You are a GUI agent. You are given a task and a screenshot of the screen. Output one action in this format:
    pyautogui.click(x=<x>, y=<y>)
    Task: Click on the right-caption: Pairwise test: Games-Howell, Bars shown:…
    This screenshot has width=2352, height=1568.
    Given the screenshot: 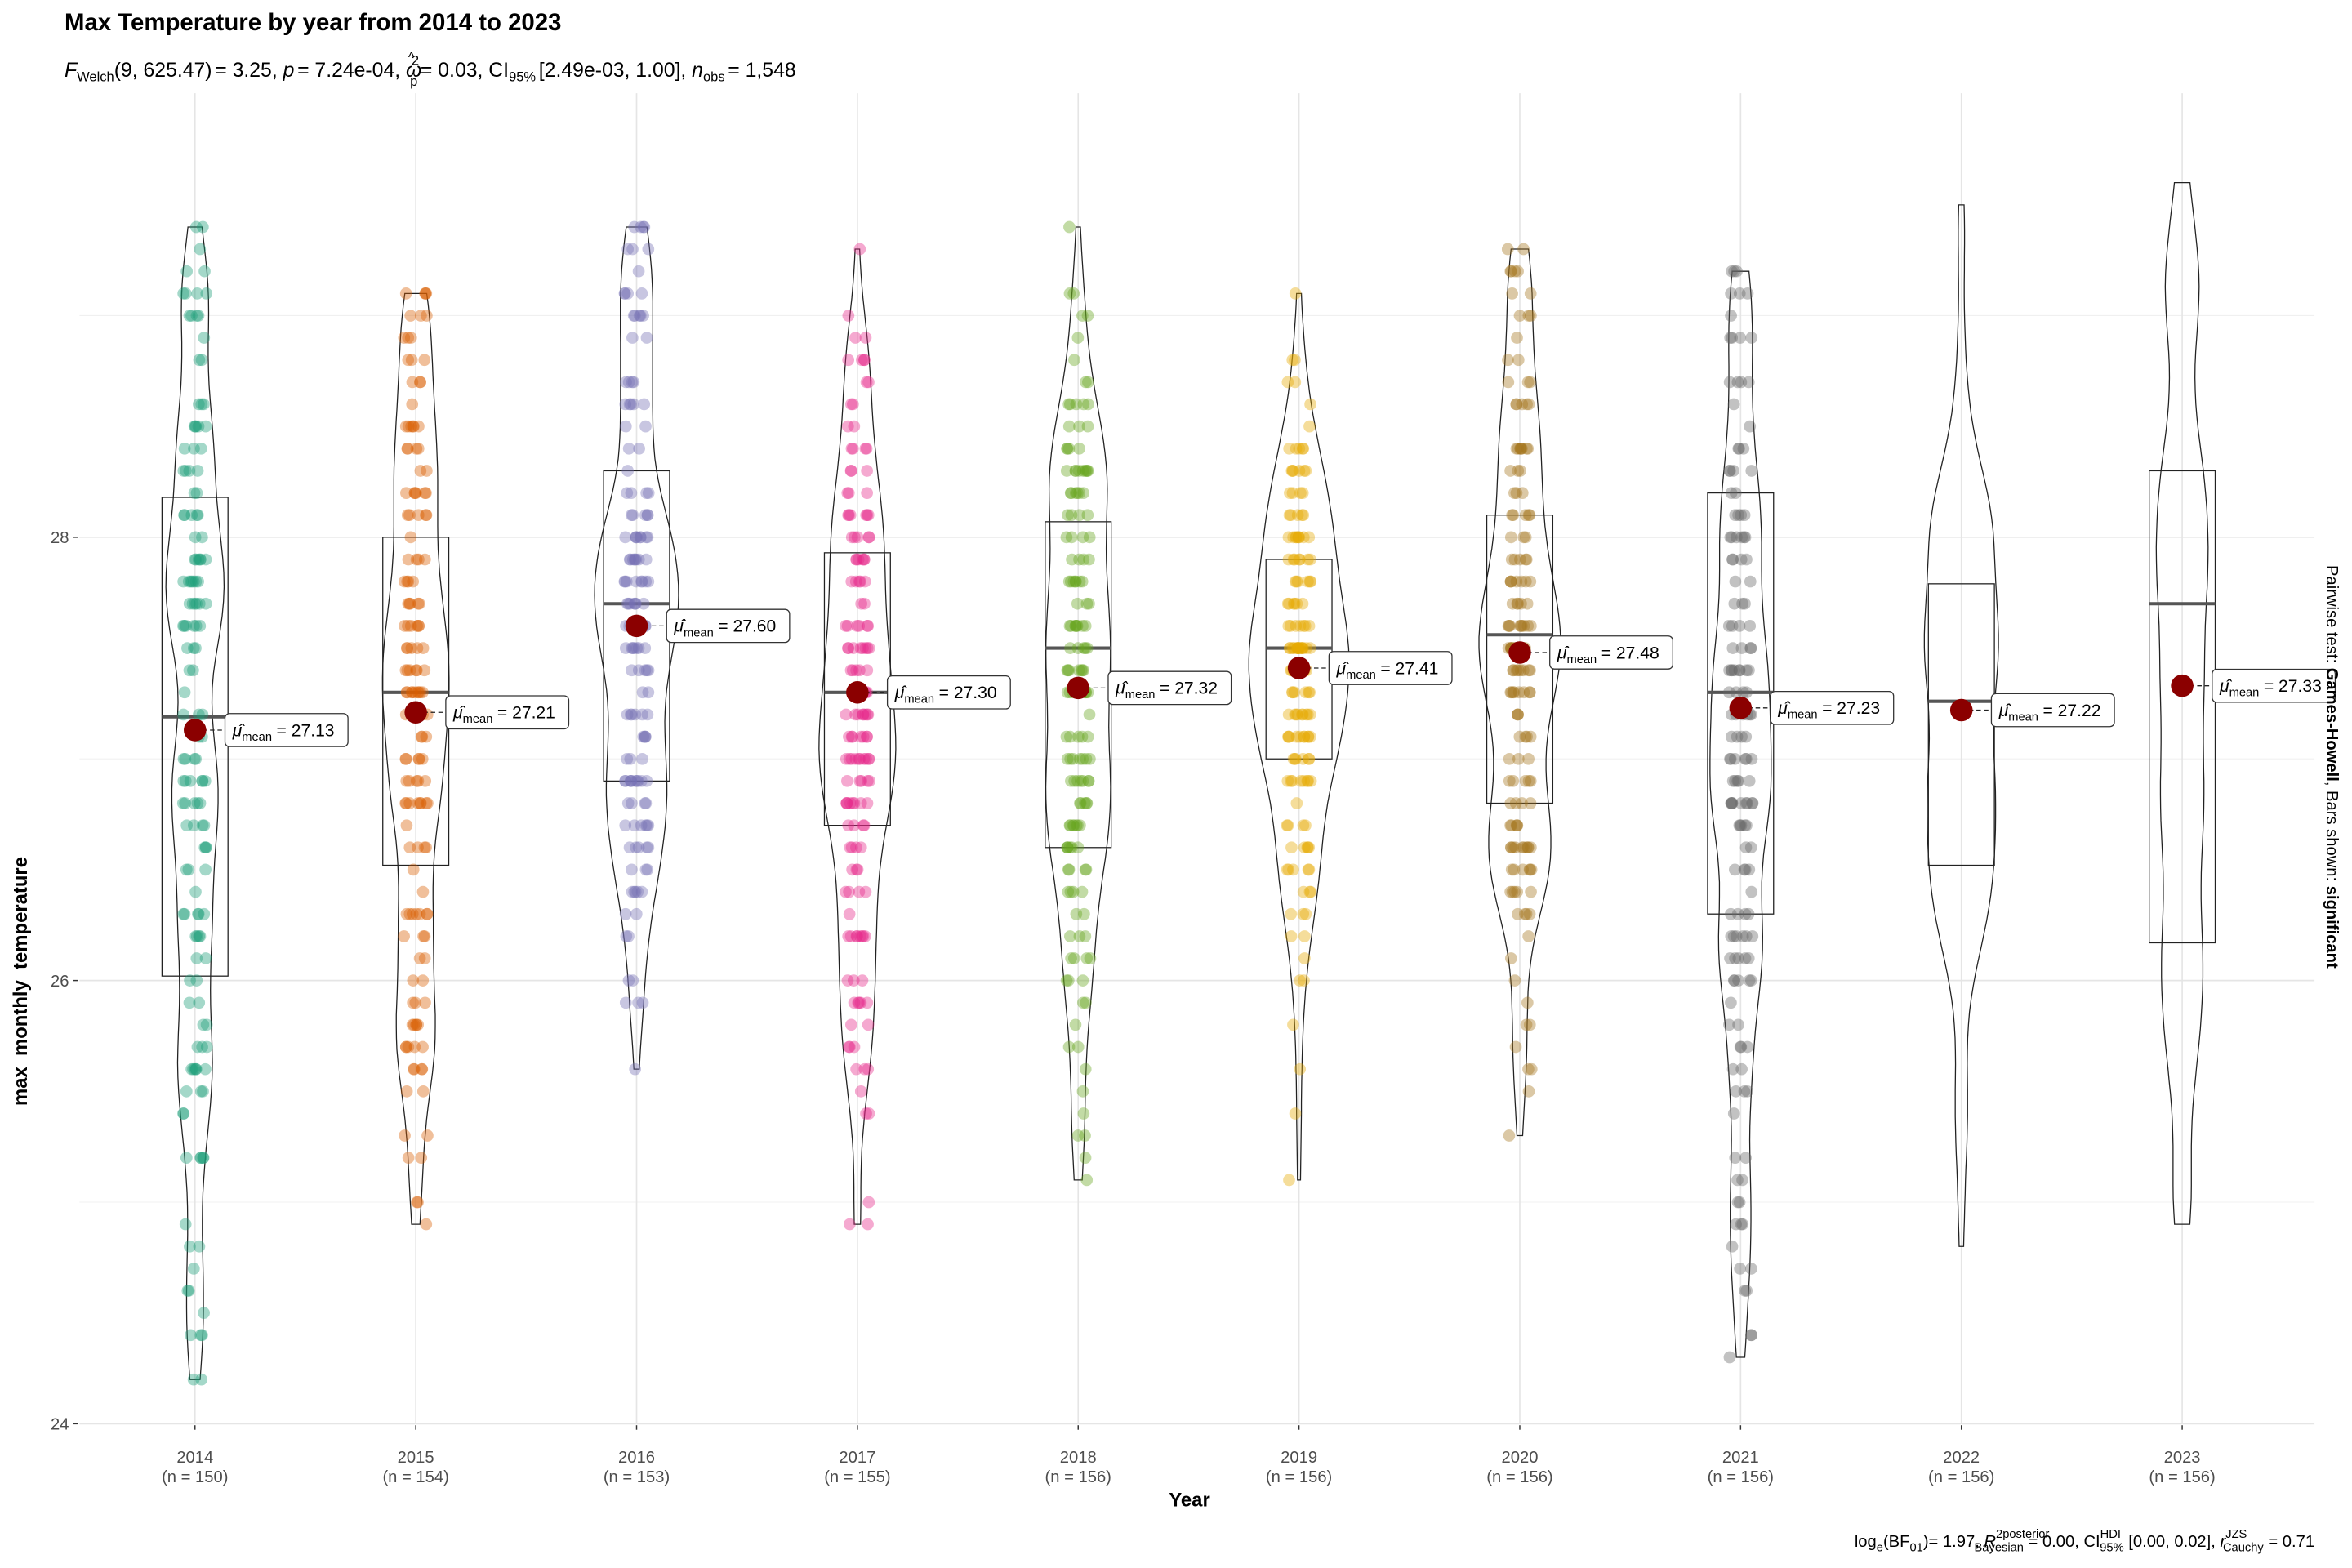 What is the action you would take?
    pyautogui.click(x=2332, y=767)
    